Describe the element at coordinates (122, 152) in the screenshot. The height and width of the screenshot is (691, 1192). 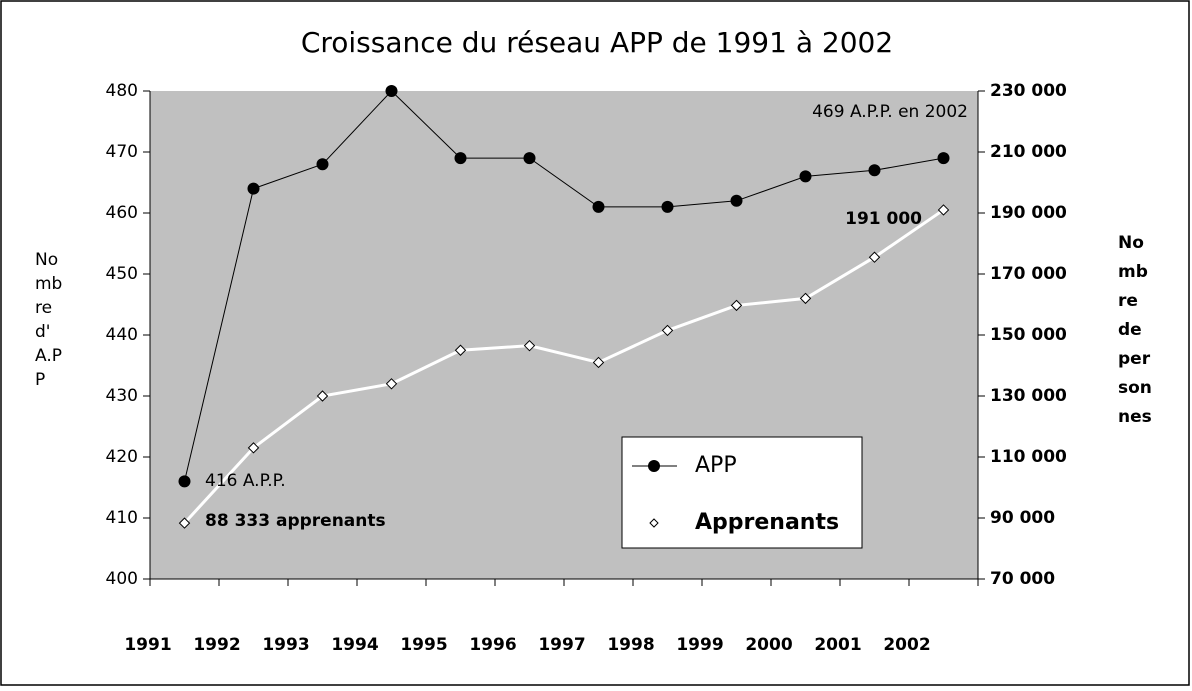
I see `y-tick-label: 470` at that location.